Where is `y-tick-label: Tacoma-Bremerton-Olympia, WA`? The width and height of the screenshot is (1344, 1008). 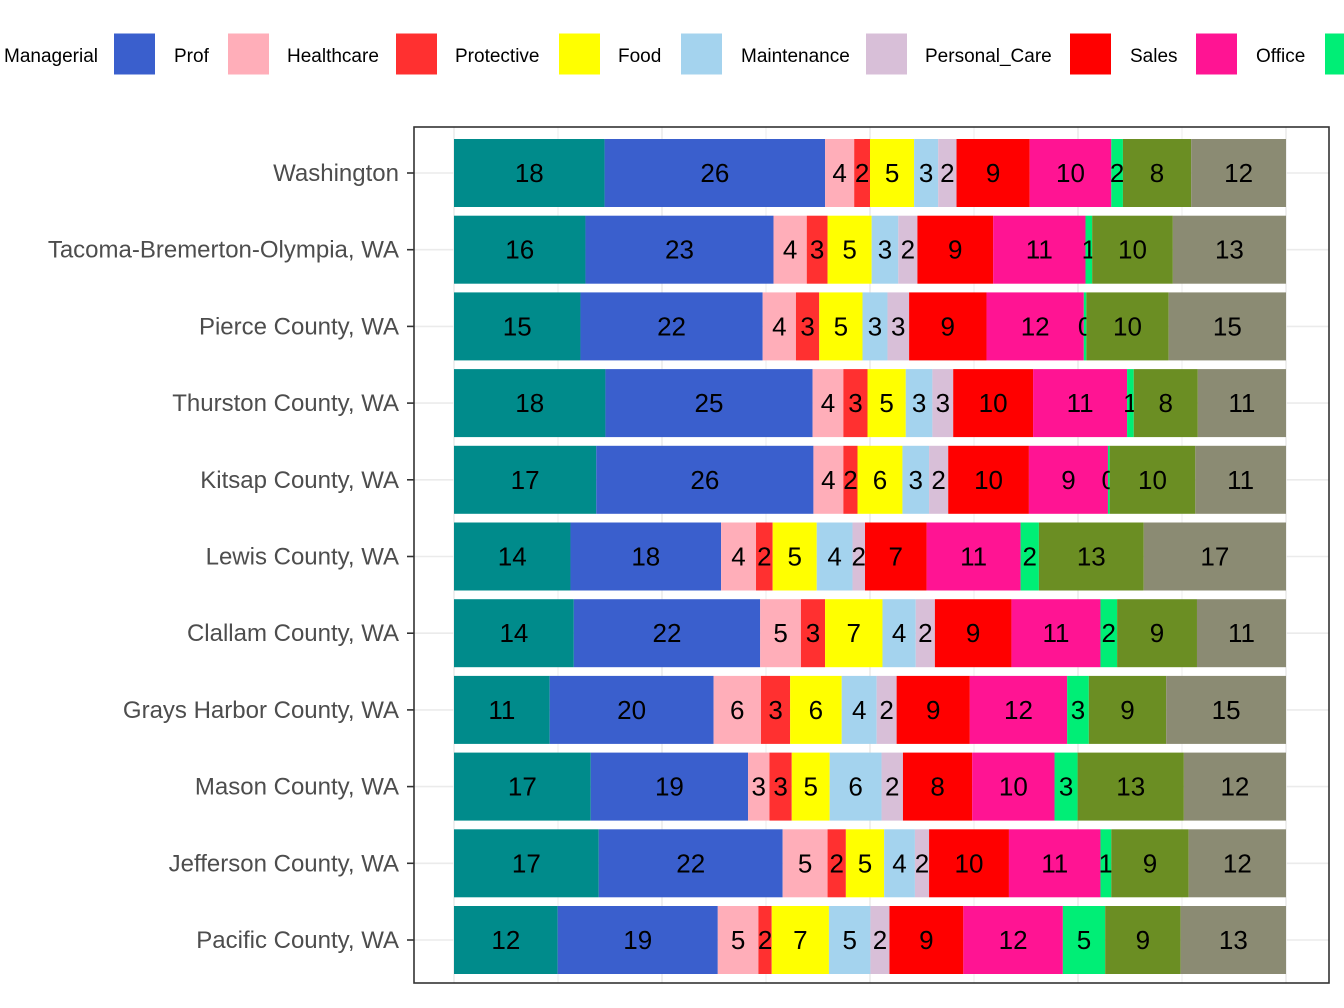 y-tick-label: Tacoma-Bremerton-Olympia, WA is located at coordinates (223, 250).